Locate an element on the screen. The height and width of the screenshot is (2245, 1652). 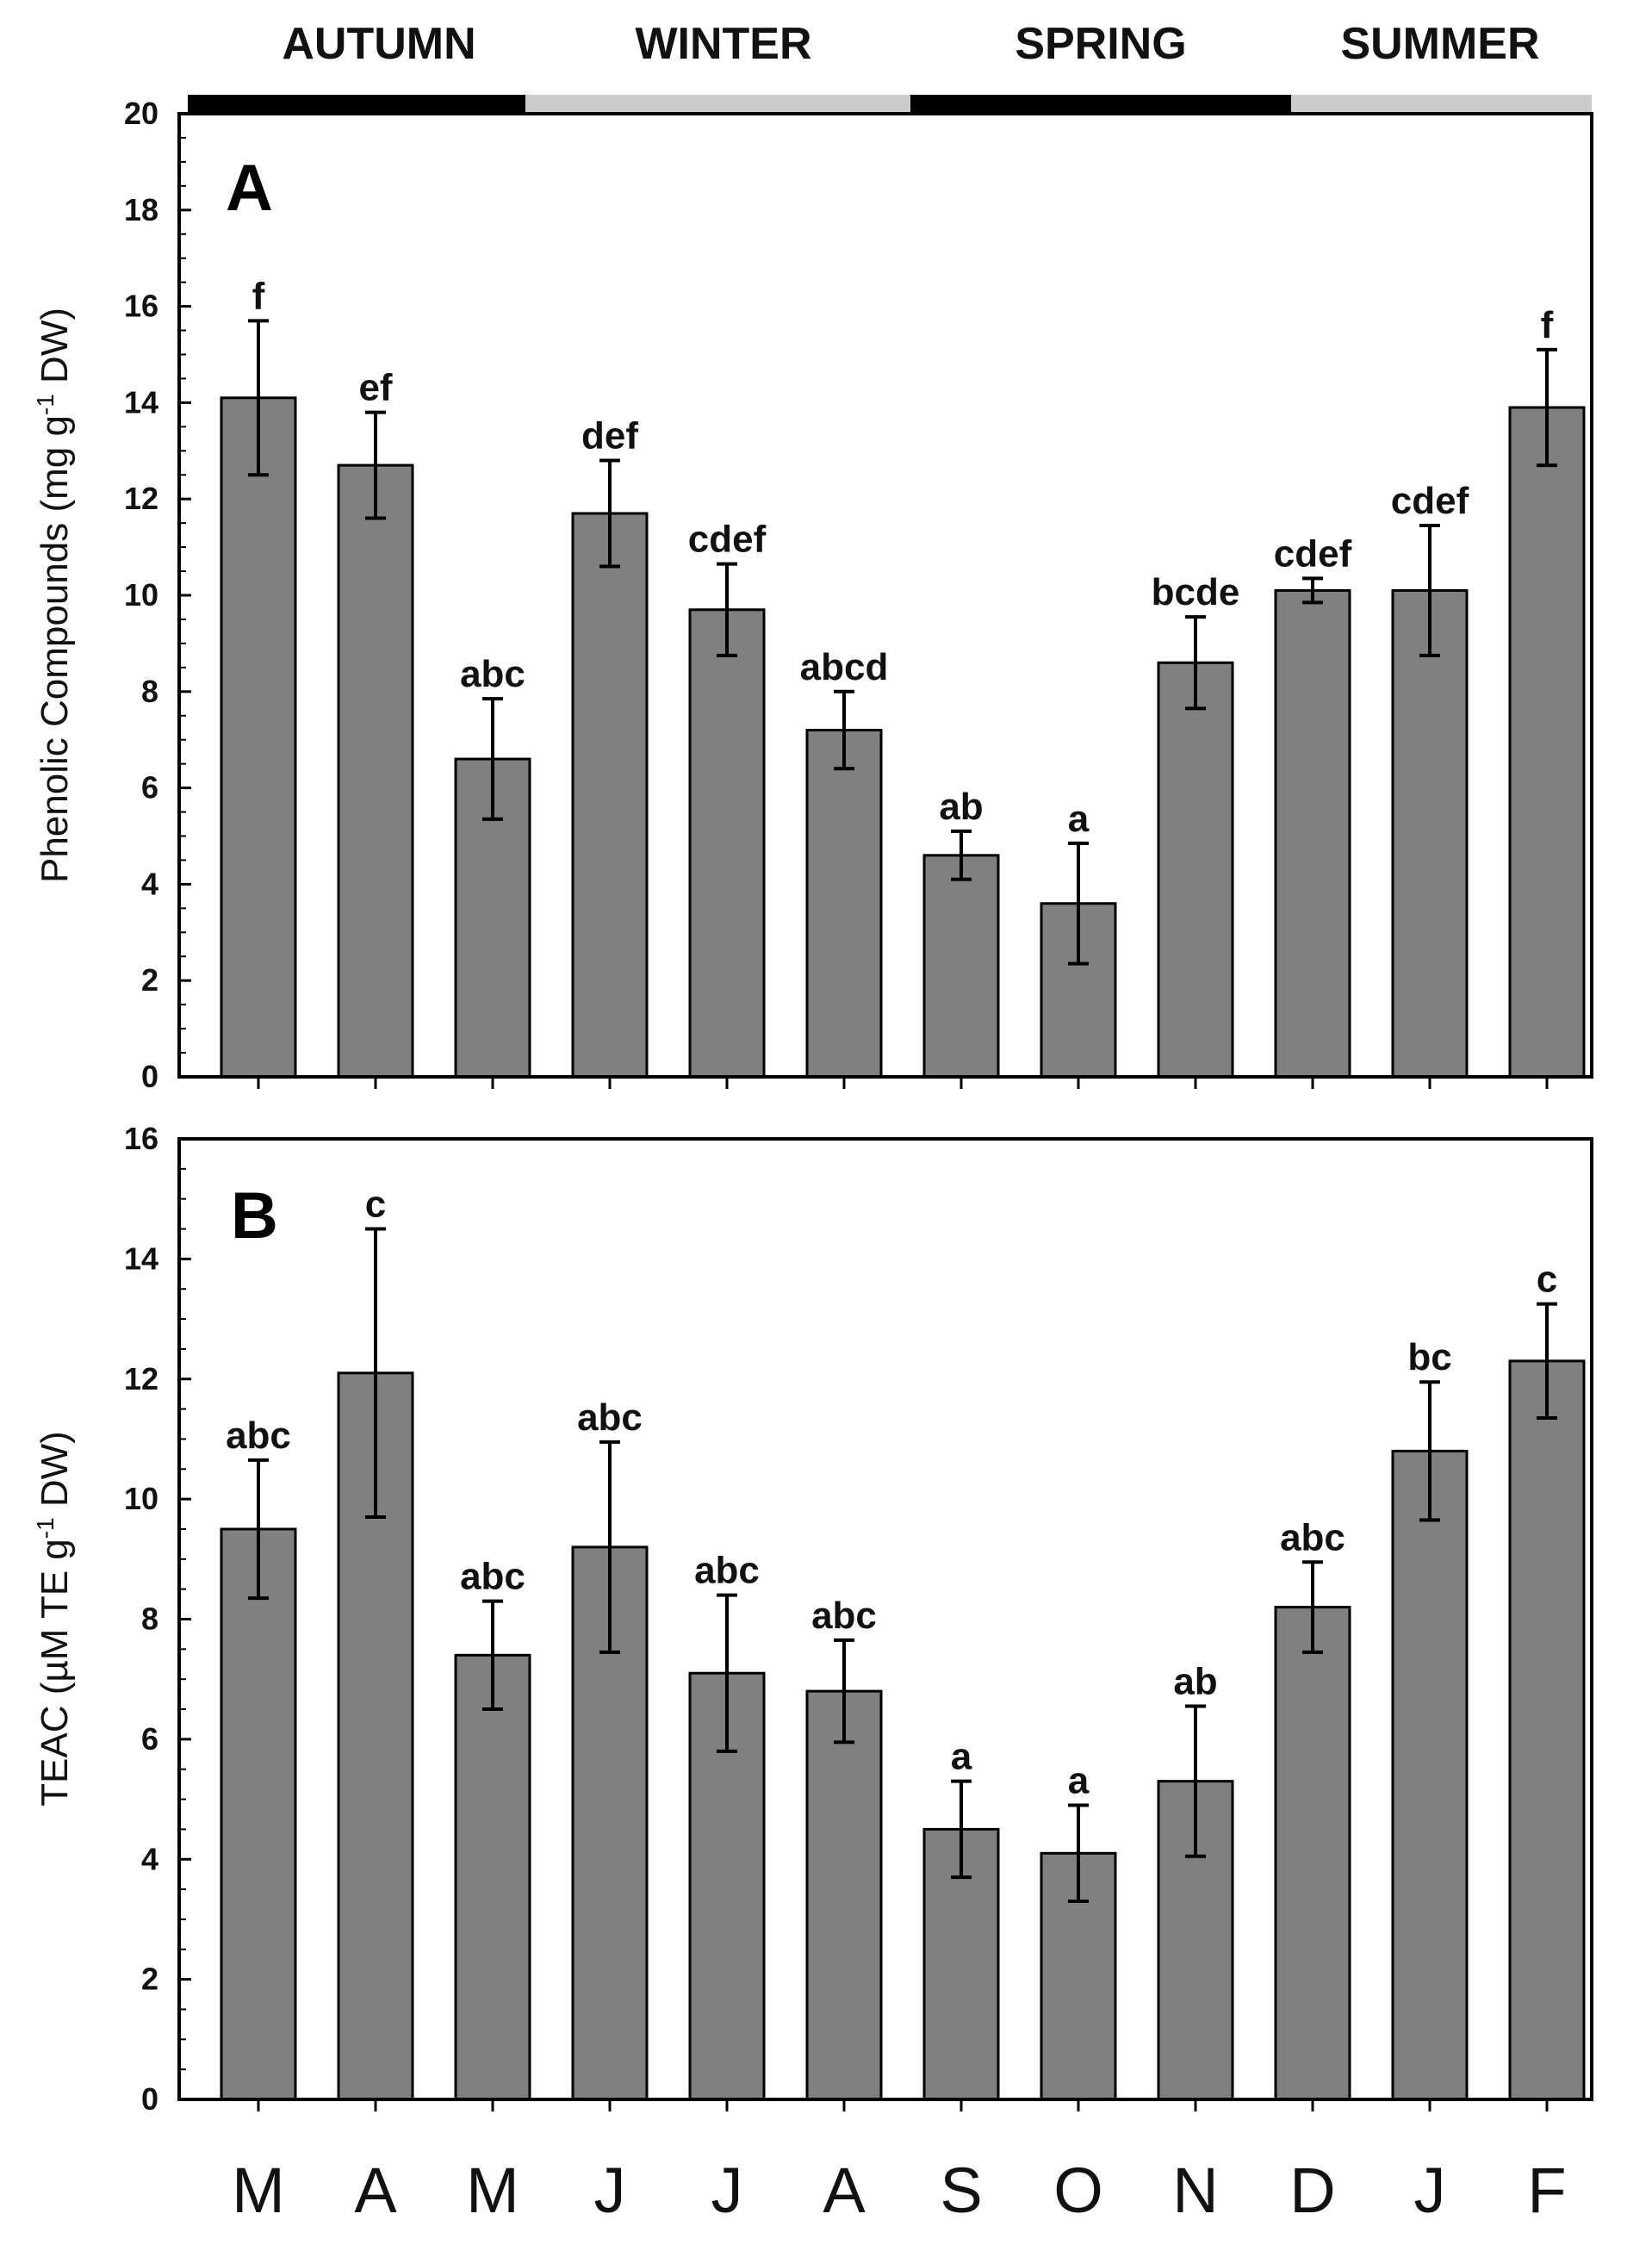
panel-a-y-tick-label: 0 is located at coordinates (149, 1076).